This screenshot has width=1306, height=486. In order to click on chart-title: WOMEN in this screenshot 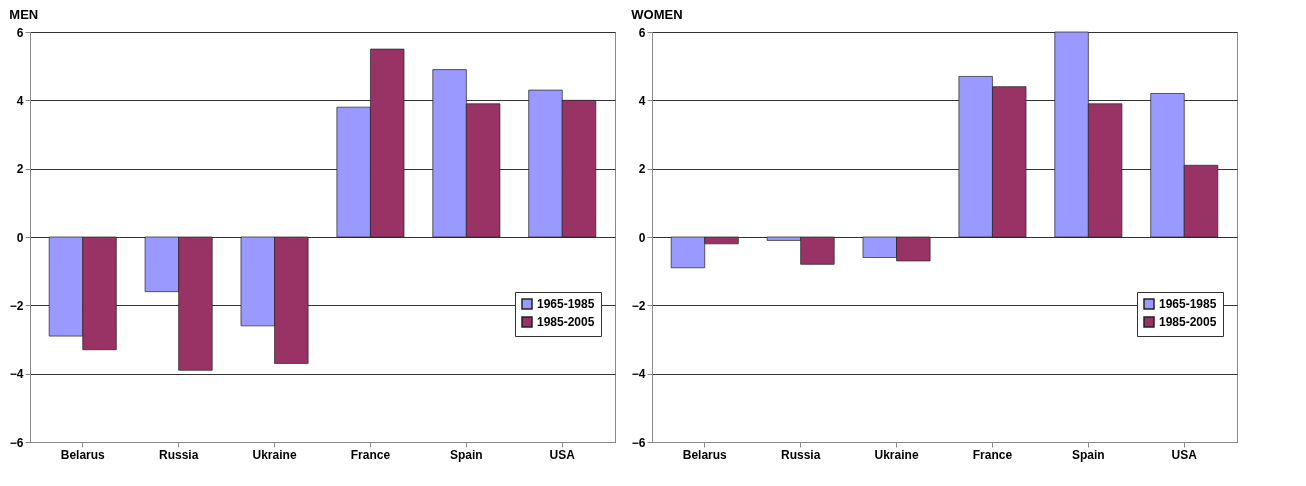, I will do `click(657, 14)`.